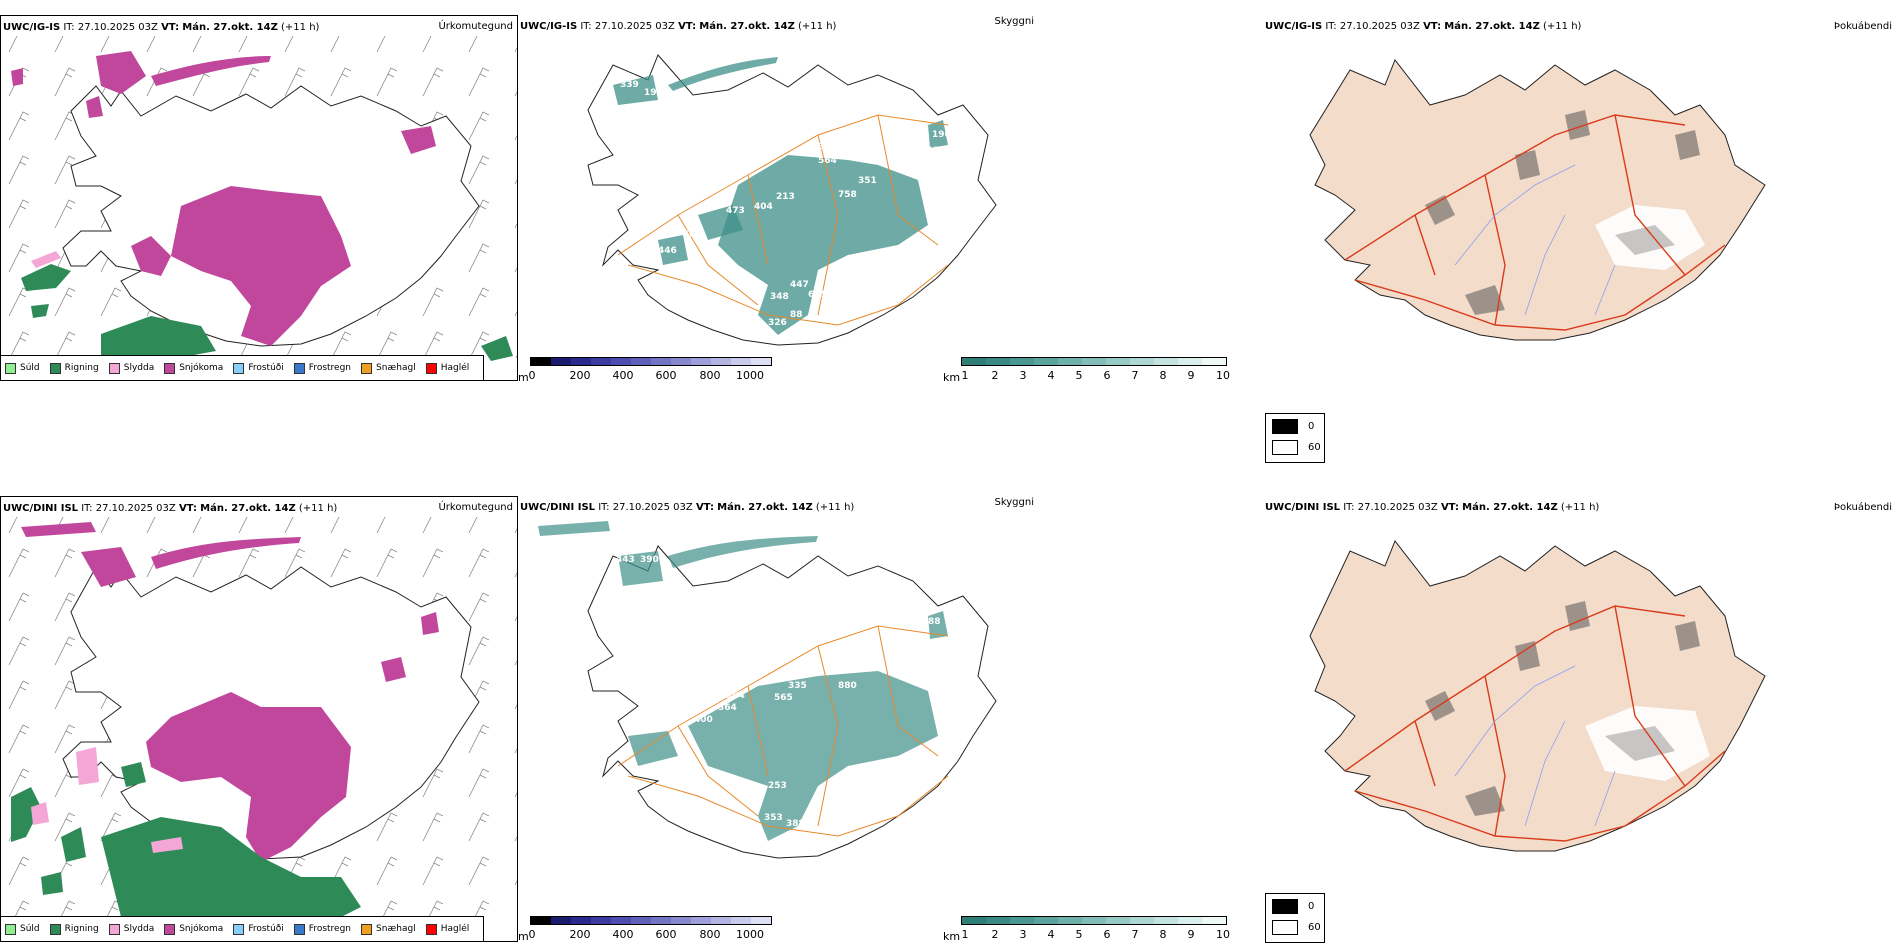  What do you see at coordinates (692, 235) in the screenshot?
I see `svg-text: 501` at bounding box center [692, 235].